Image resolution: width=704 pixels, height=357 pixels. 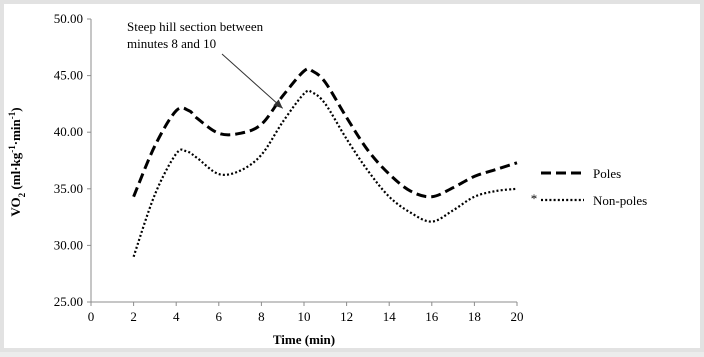 I want to click on legend-label-poles: Poles, so click(x=607, y=173).